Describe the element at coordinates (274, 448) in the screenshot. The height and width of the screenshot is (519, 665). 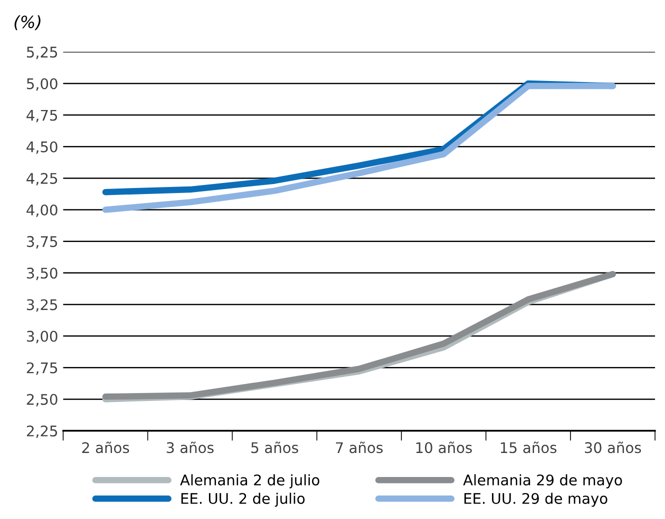
I see `x-tick-label: 5 años` at that location.